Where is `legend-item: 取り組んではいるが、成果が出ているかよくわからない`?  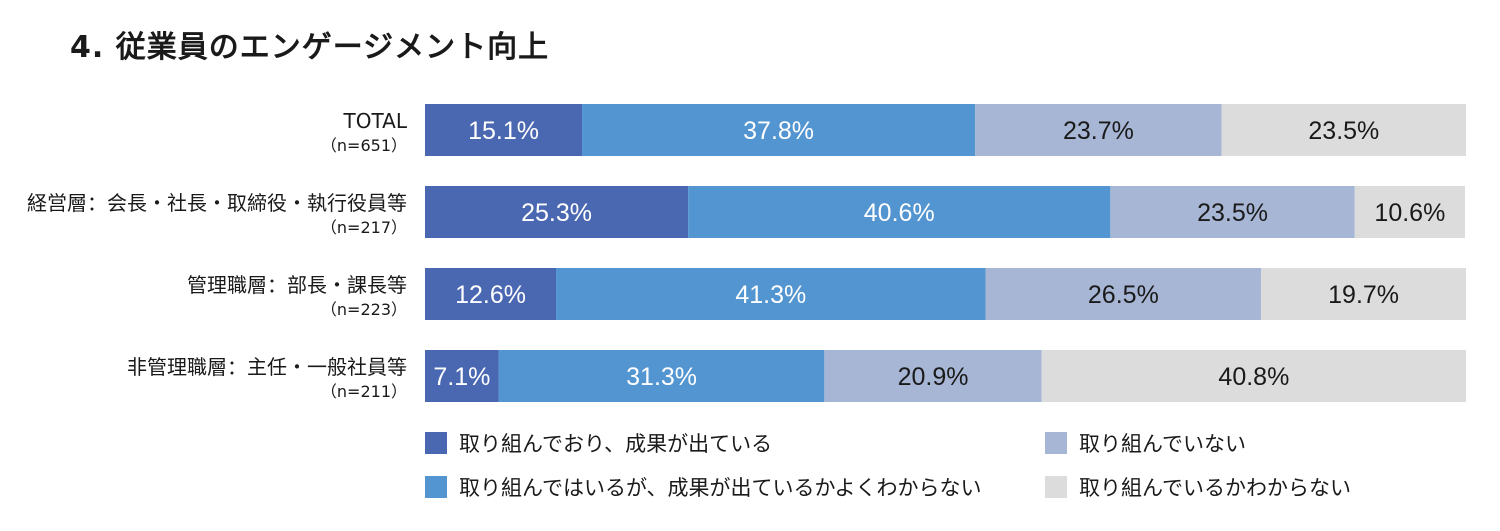 legend-item: 取り組んではいるが、成果が出ているかよくわからない is located at coordinates (703, 487).